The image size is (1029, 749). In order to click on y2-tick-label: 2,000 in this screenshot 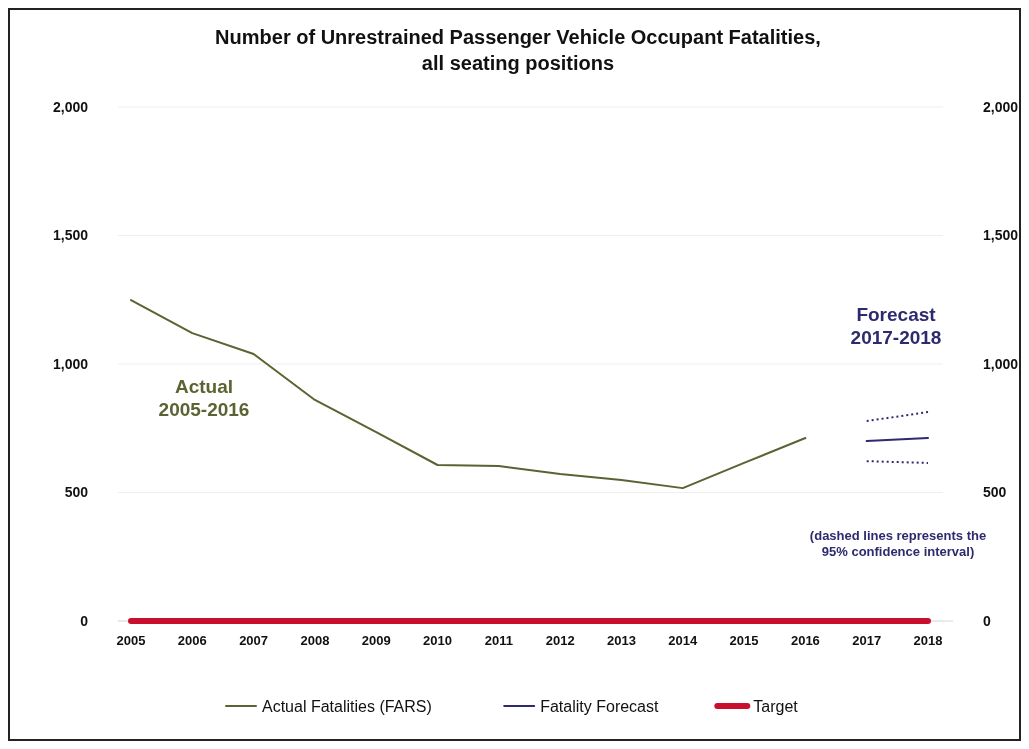, I will do `click(1001, 106)`.